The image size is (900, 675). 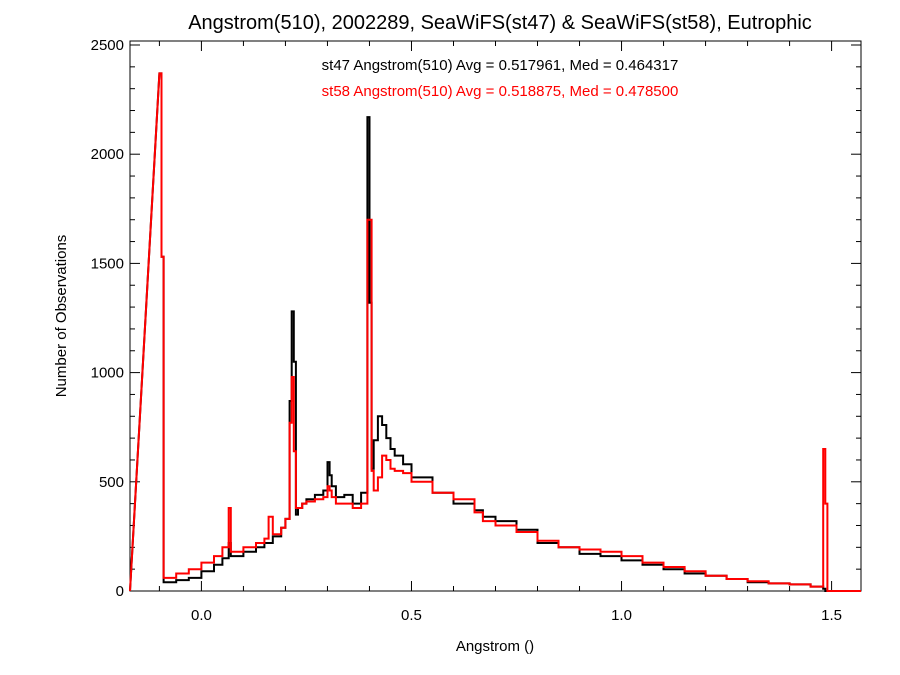 I want to click on x-tick-label: 0.5, so click(x=411, y=615).